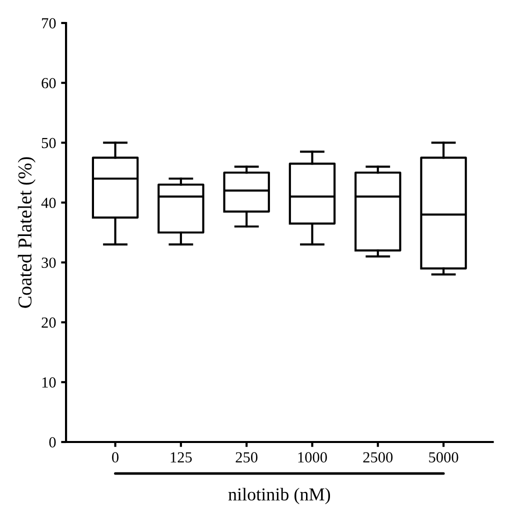 Image resolution: width=508 pixels, height=511 pixels. What do you see at coordinates (443, 457) in the screenshot?
I see `x-tick-label: 5000` at bounding box center [443, 457].